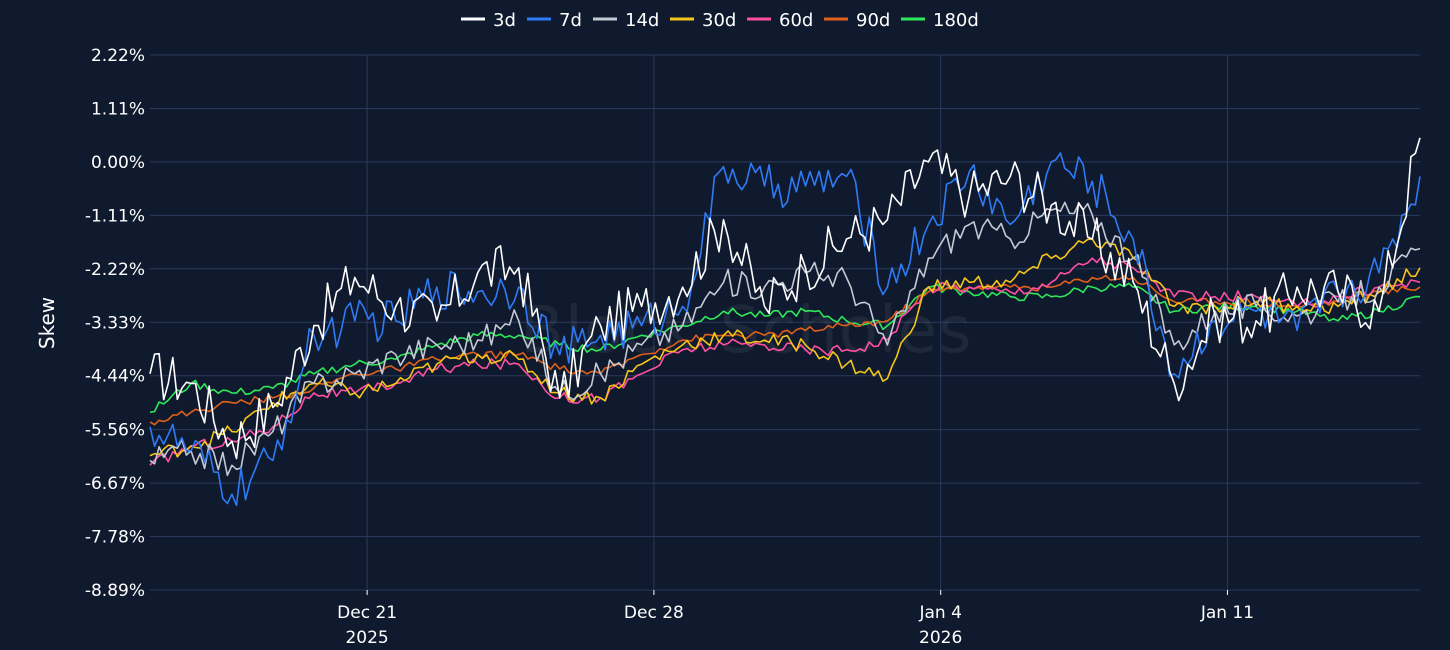 Image resolution: width=1450 pixels, height=650 pixels. I want to click on legend-label-60d: 60d, so click(796, 20).